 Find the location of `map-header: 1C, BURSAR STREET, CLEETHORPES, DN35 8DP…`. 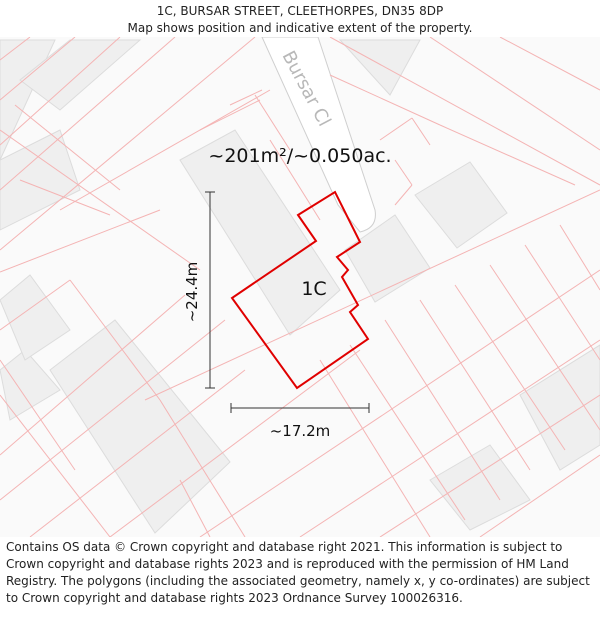

map-header: 1C, BURSAR STREET, CLEETHORPES, DN35 8DP… is located at coordinates (300, 18).